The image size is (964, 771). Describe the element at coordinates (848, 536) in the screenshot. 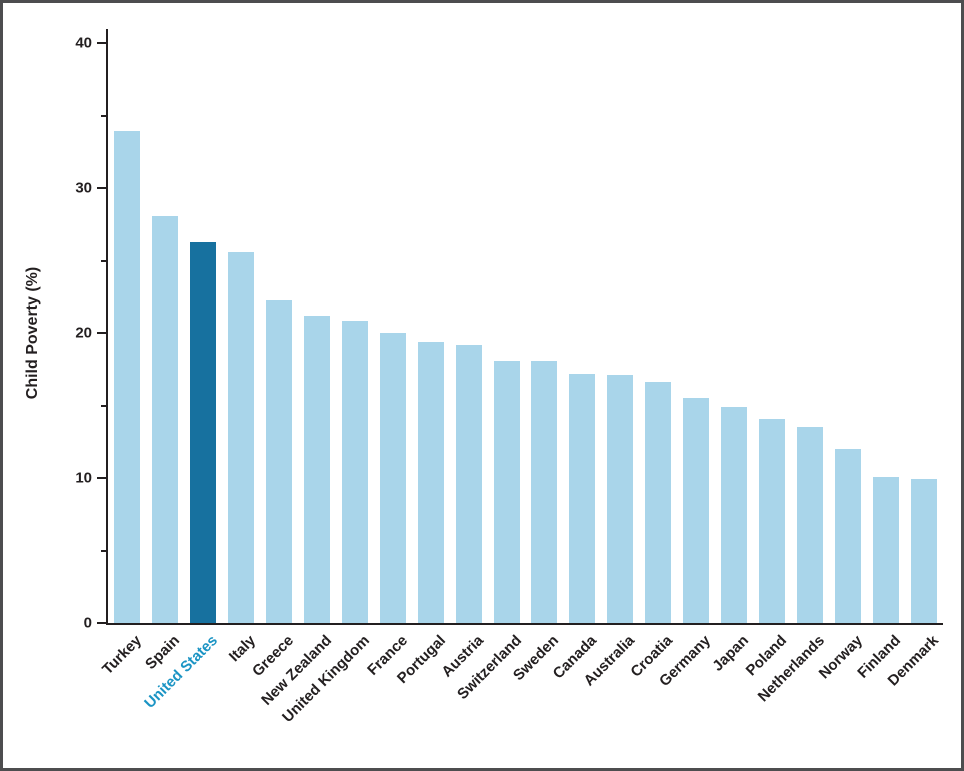

I see `bar-norway` at that location.